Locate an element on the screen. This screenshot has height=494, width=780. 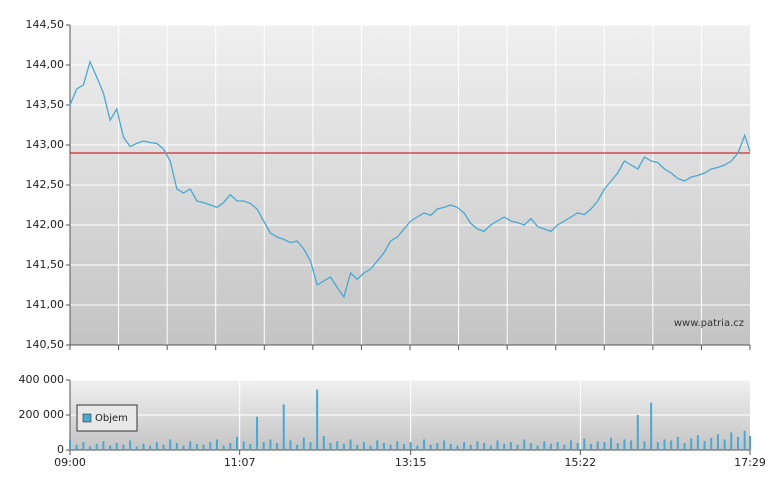
x-tick-label: 11:07 is located at coordinates (240, 462).